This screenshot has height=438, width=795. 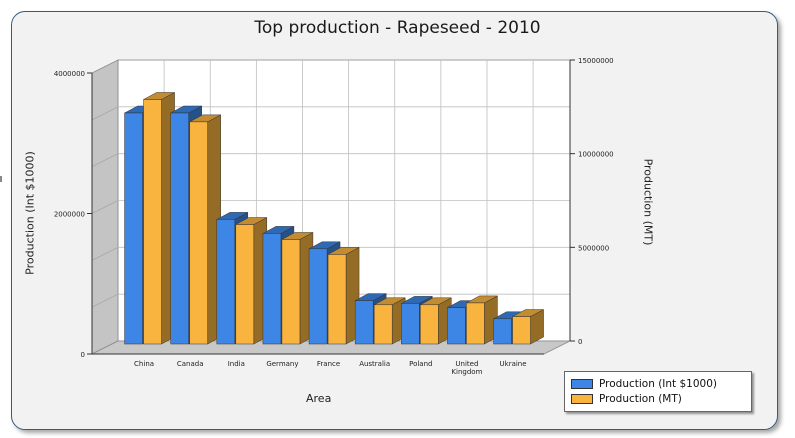 What do you see at coordinates (236, 364) in the screenshot?
I see `x-tick-label: India` at bounding box center [236, 364].